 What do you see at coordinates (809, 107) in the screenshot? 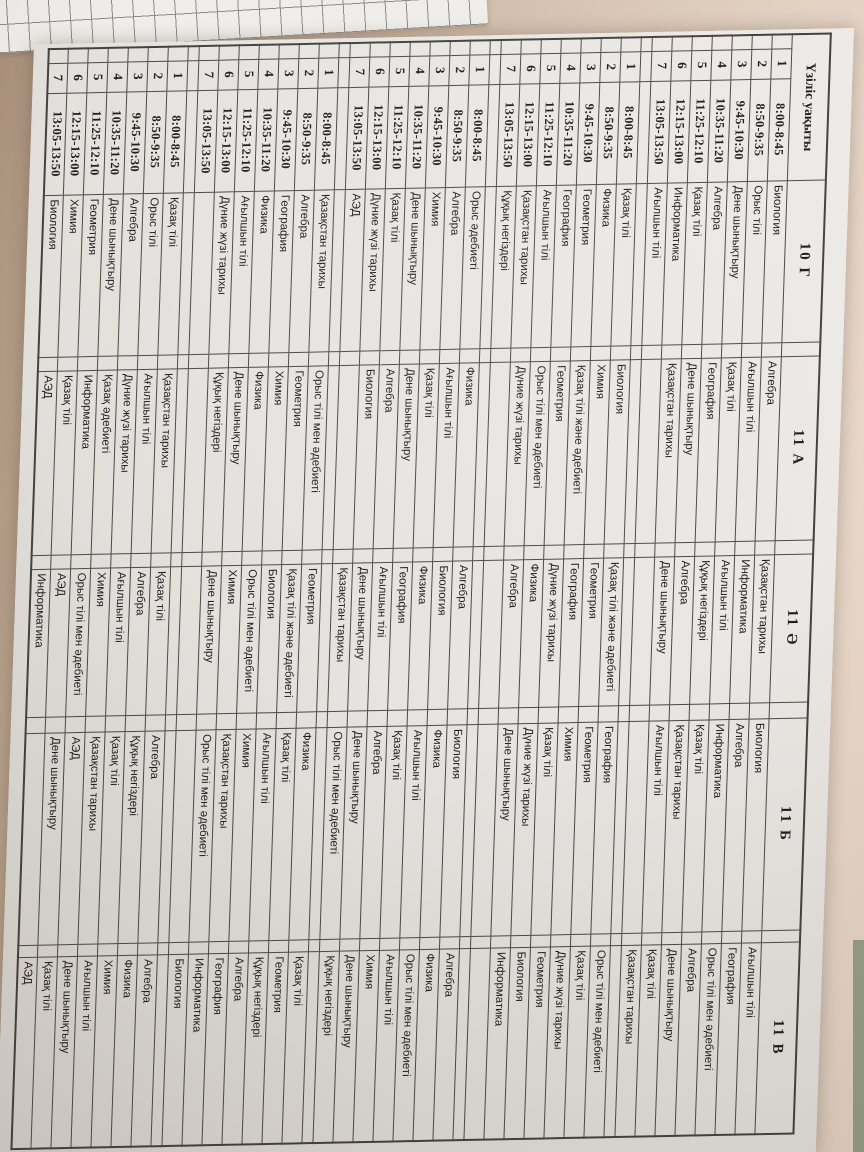
I see `corner-header-cell: Үзіліс уақыты` at bounding box center [809, 107].